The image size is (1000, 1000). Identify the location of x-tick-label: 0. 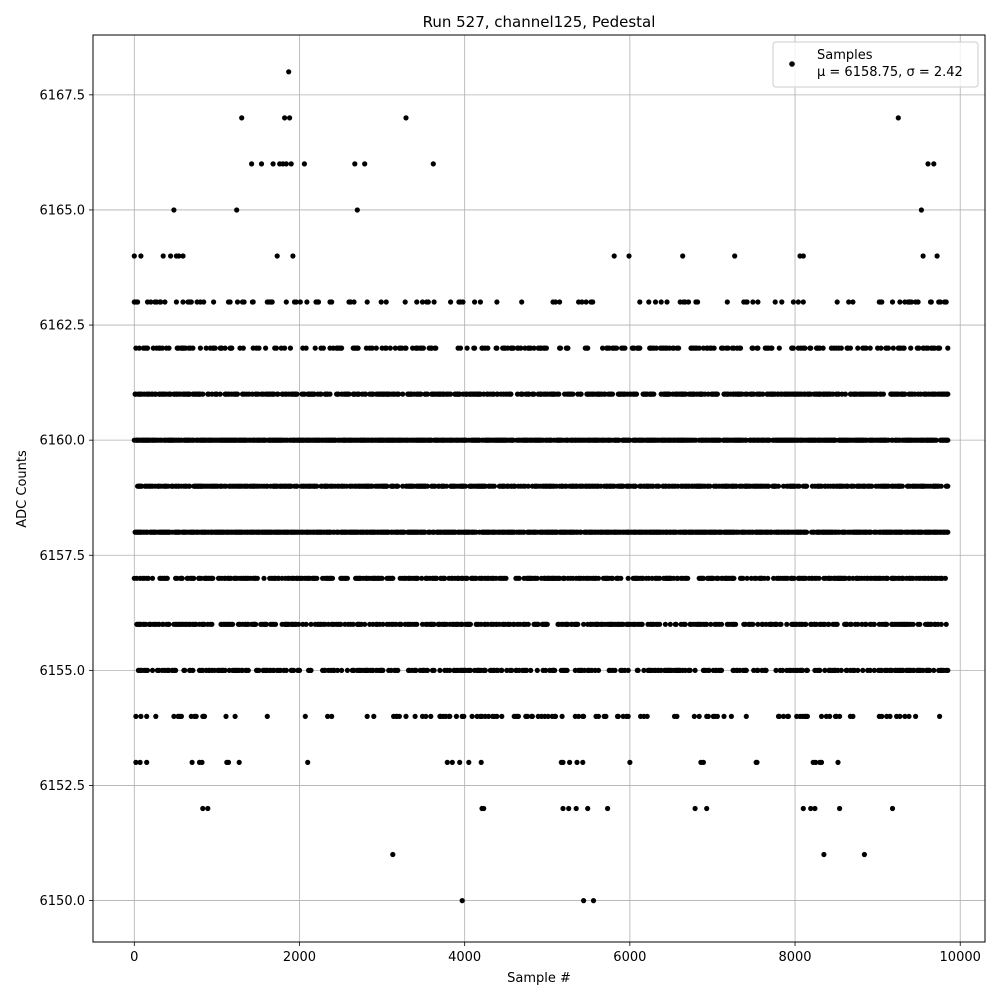
(134, 957).